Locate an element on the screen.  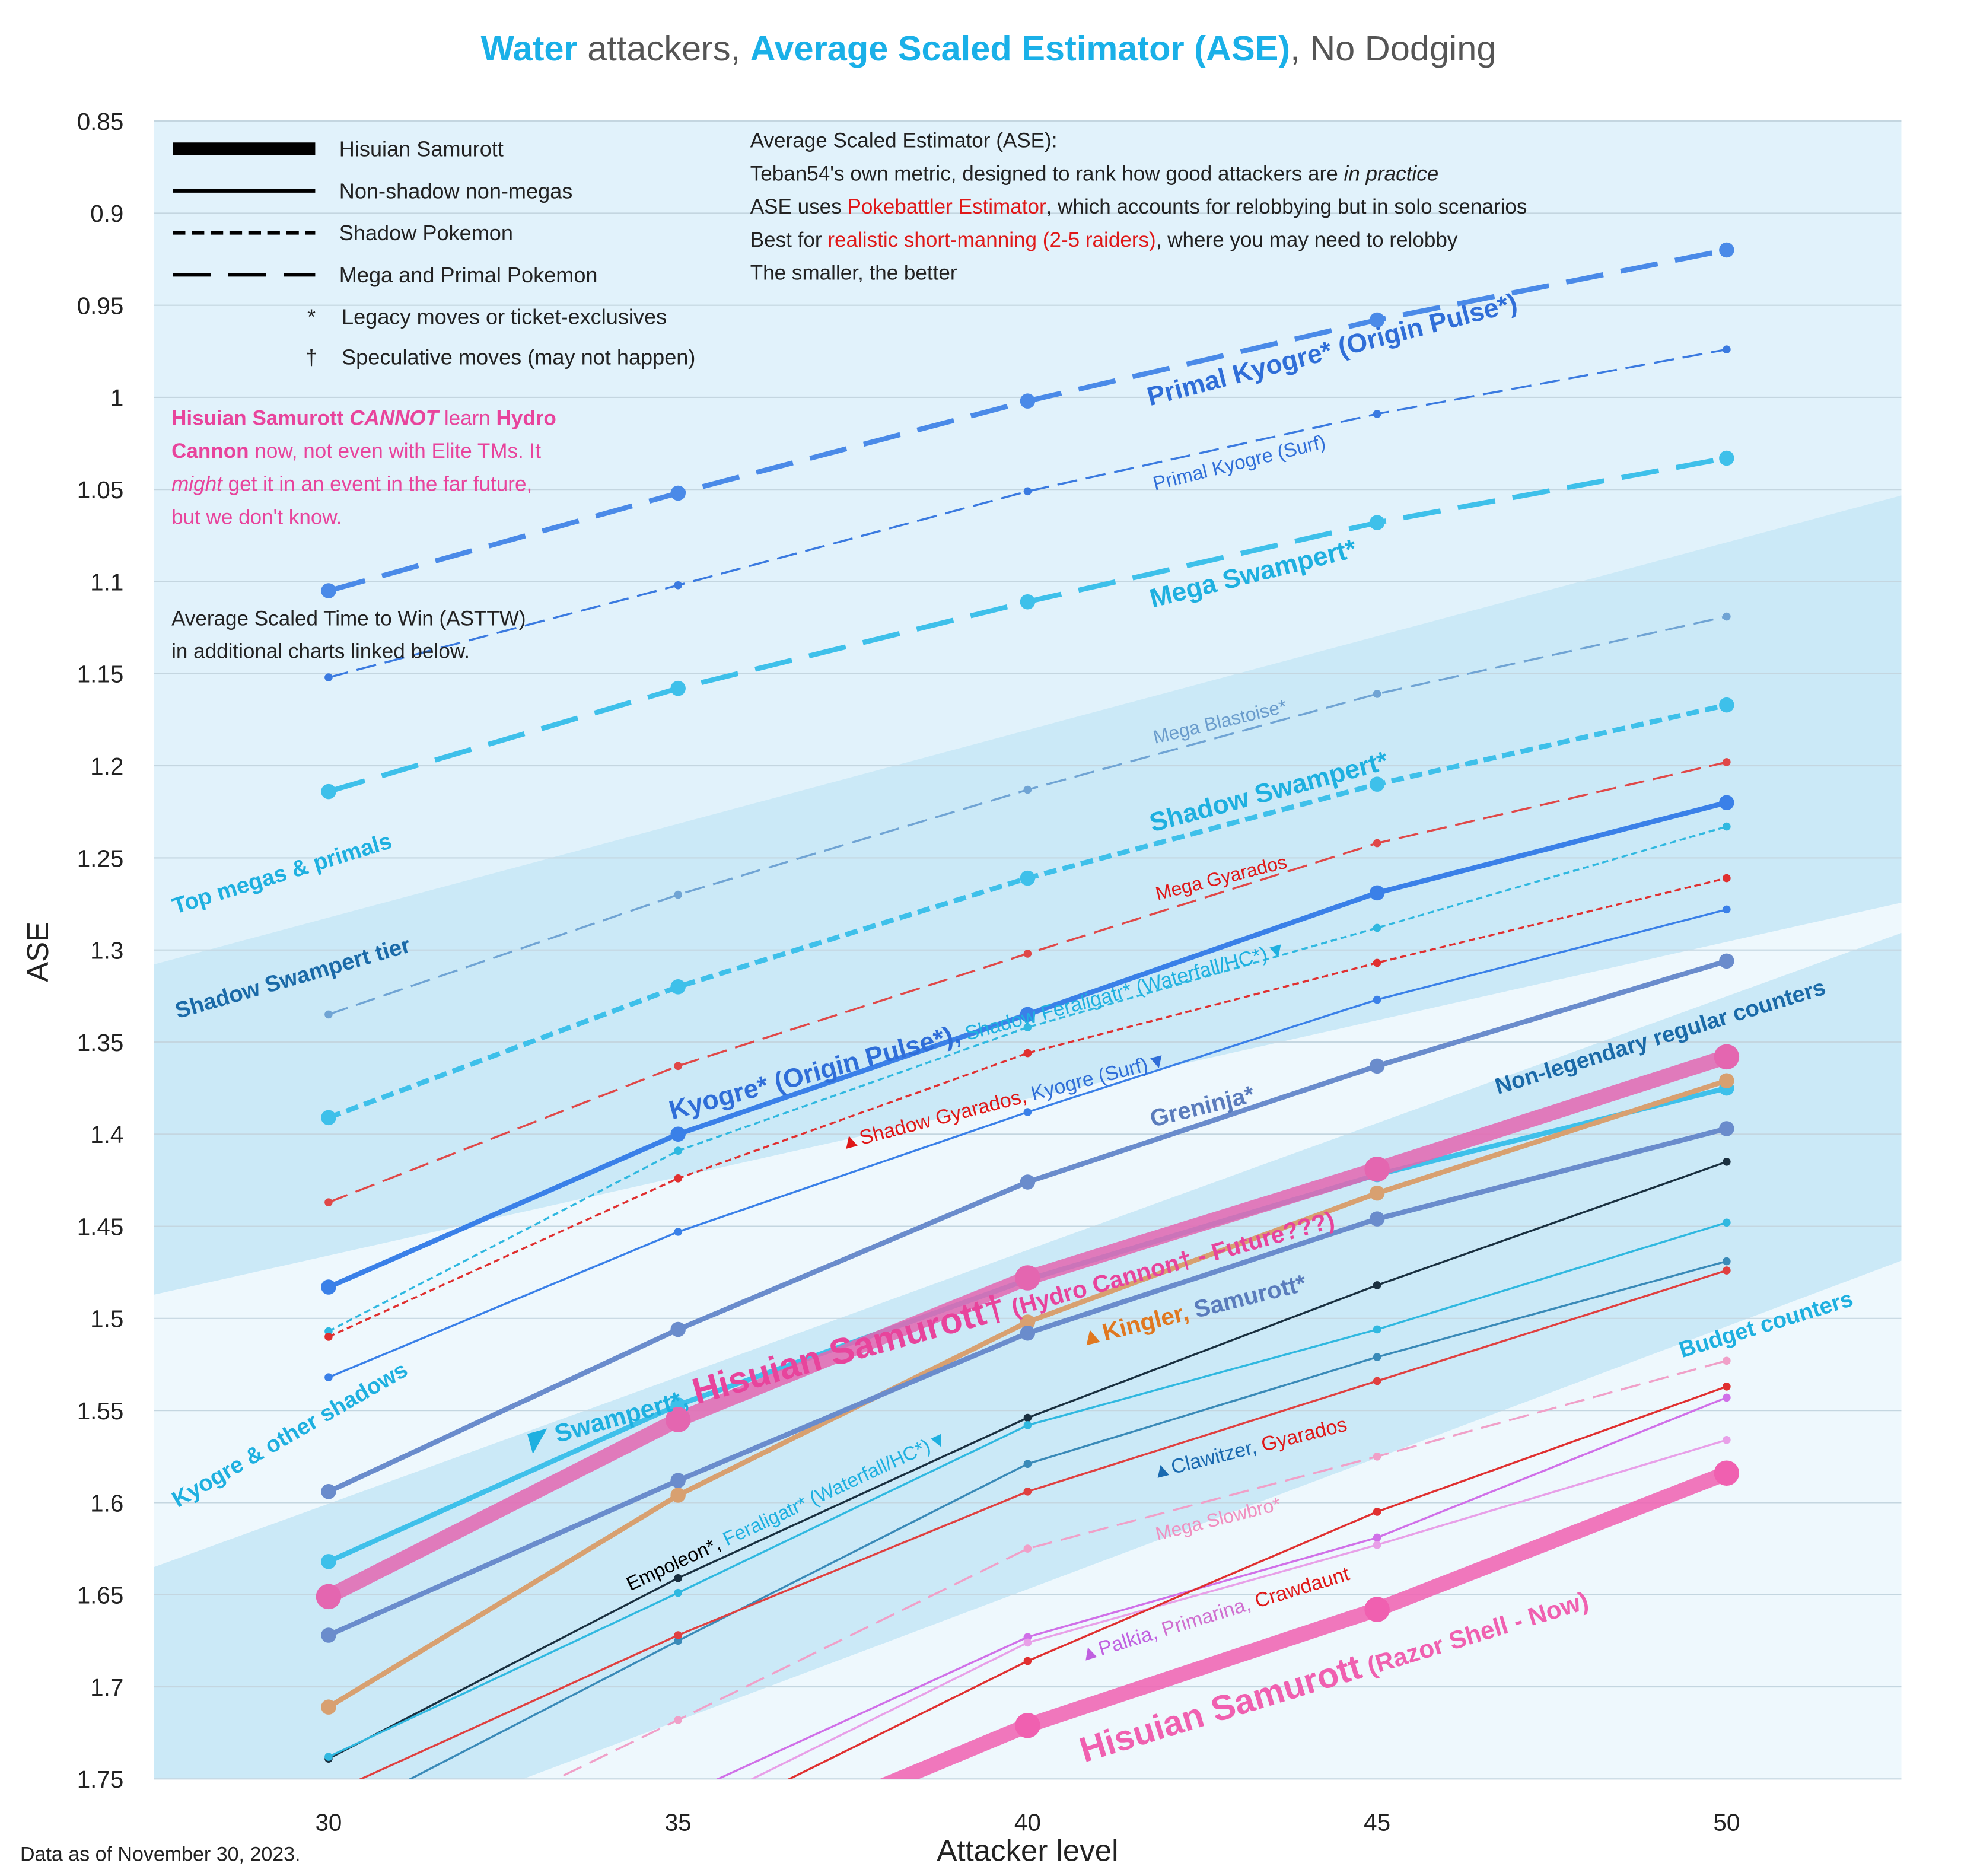
series-line is located at coordinates (1027, 513).